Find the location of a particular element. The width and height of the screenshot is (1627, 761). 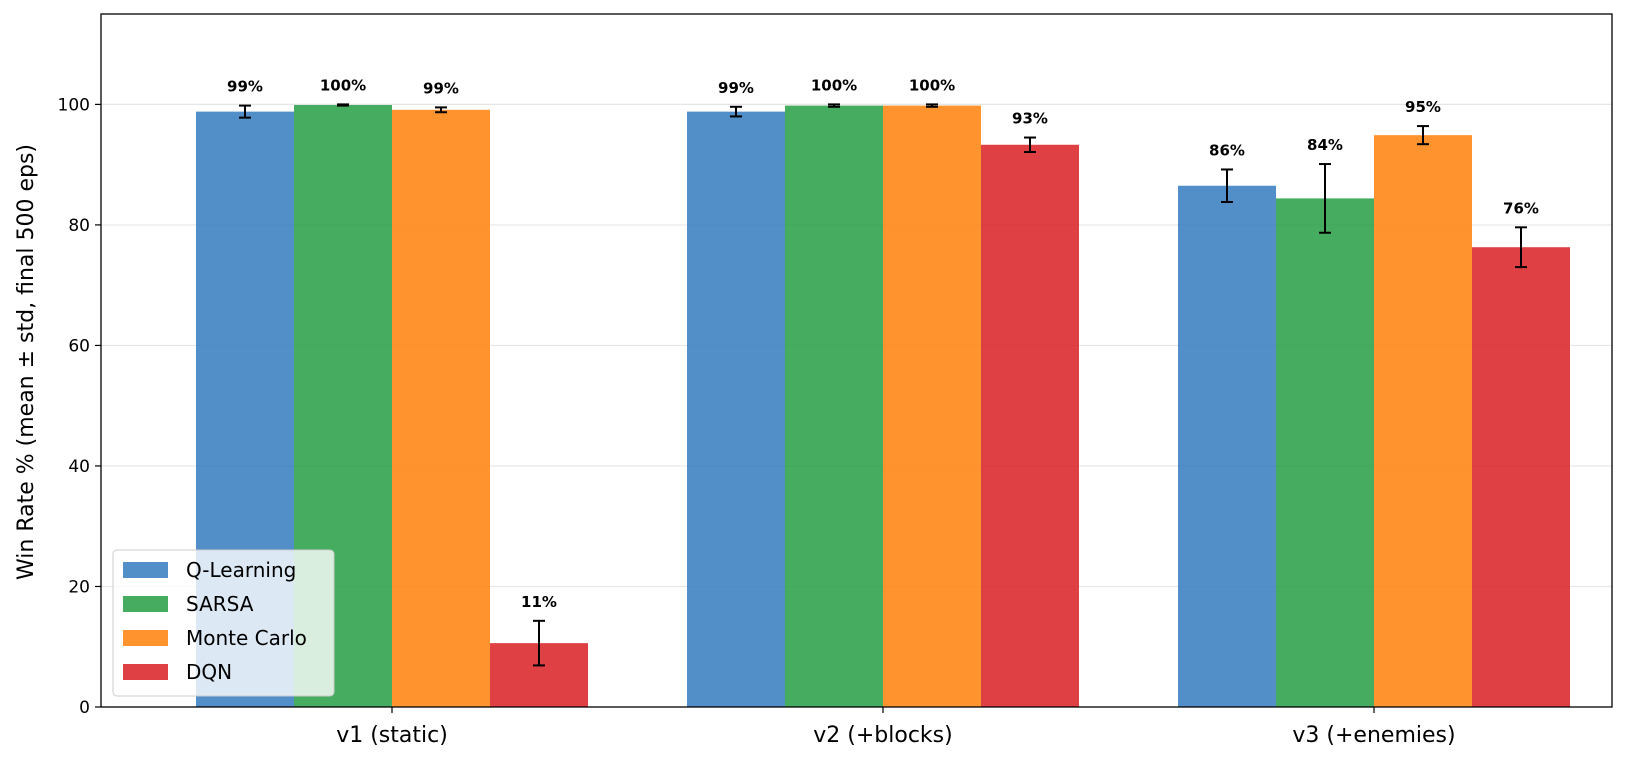

y-tick-label: 20 is located at coordinates (79, 587).